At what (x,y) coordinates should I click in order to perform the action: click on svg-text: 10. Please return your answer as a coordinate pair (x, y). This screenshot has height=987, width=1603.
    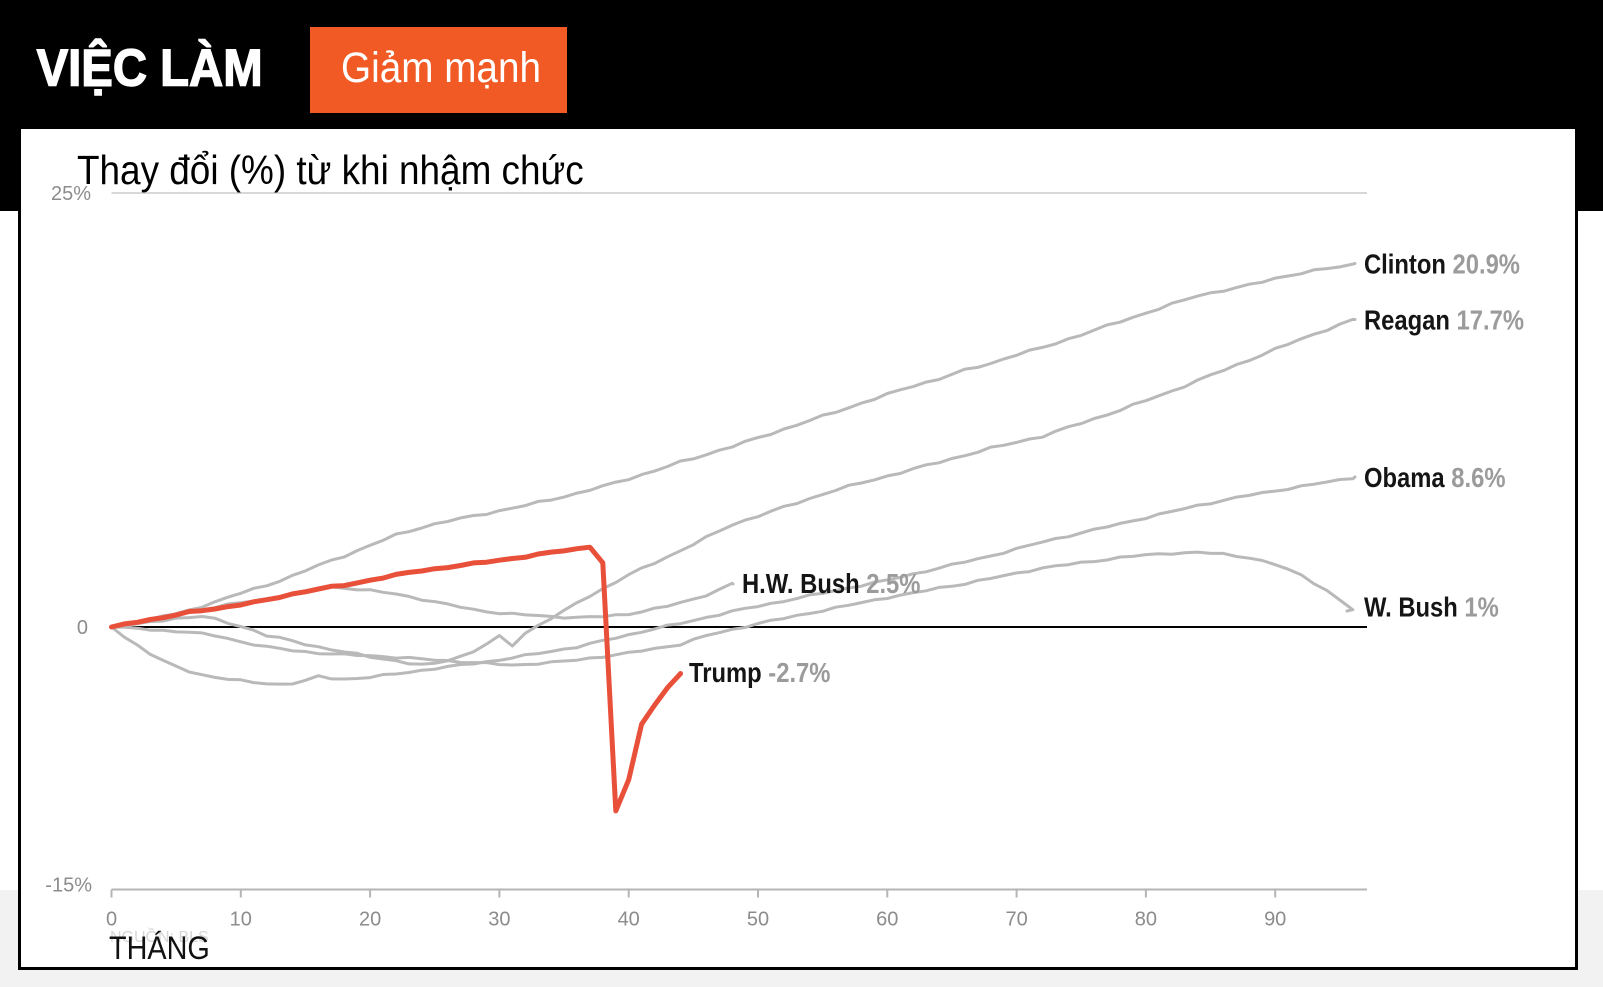
    Looking at the image, I should click on (241, 920).